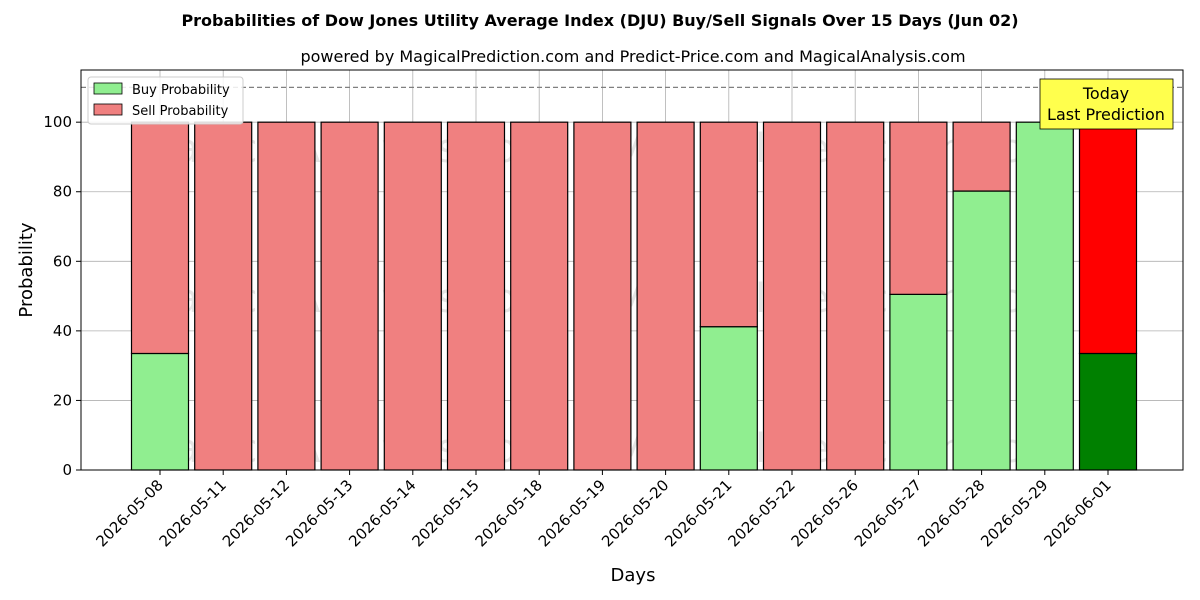 Image resolution: width=1200 pixels, height=600 pixels. I want to click on y-tick-label: 0, so click(67, 470).